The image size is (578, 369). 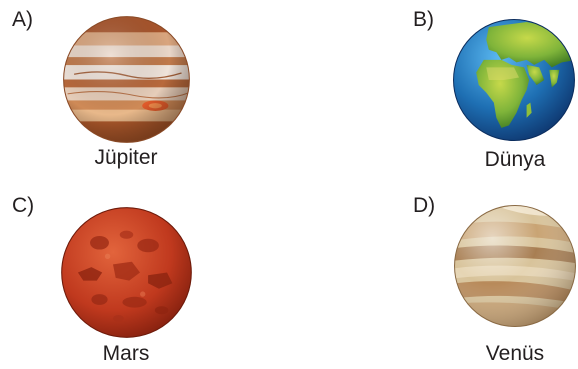 I want to click on option-letter: D), so click(x=424, y=205).